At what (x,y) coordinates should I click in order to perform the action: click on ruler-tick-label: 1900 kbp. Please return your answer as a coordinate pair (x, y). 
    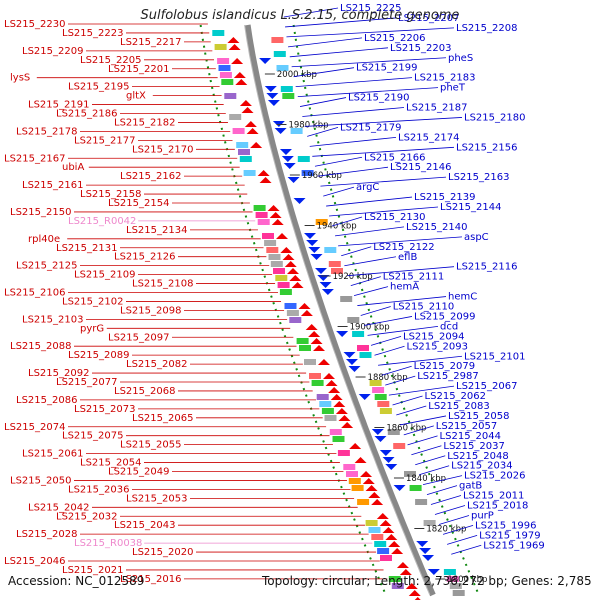
    Looking at the image, I should click on (370, 328).